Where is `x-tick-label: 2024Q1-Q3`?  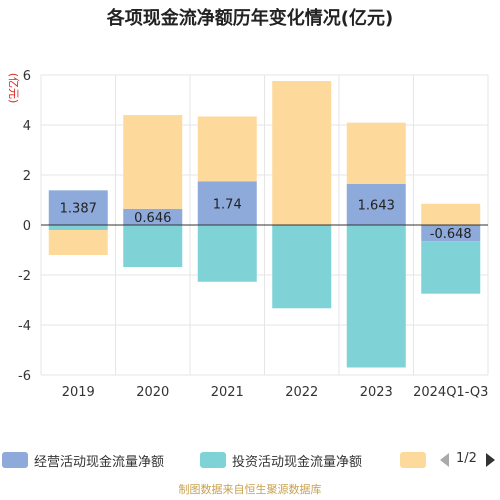 x-tick-label: 2024Q1-Q3 is located at coordinates (450, 392).